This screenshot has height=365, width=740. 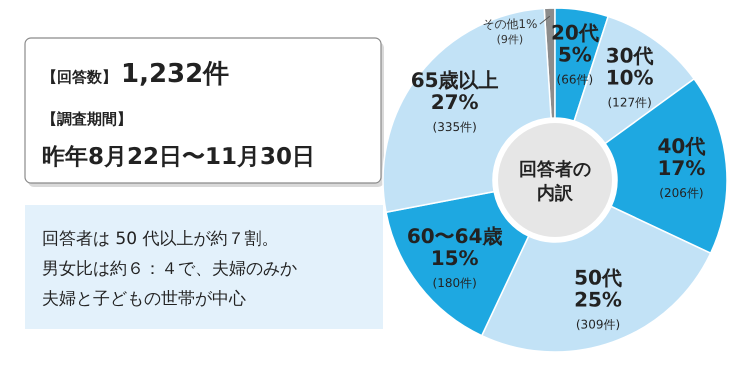 I want to click on text: 昨年8月22日〜11月30日, so click(x=179, y=157).